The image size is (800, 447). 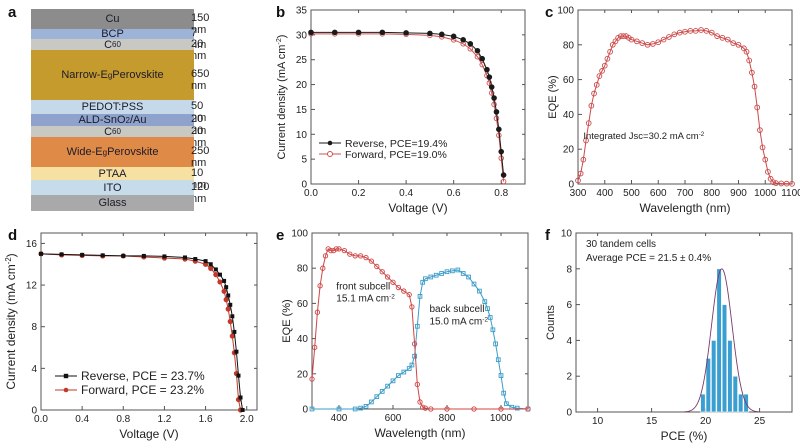 I want to click on x-tick-label: 800, so click(x=711, y=193).